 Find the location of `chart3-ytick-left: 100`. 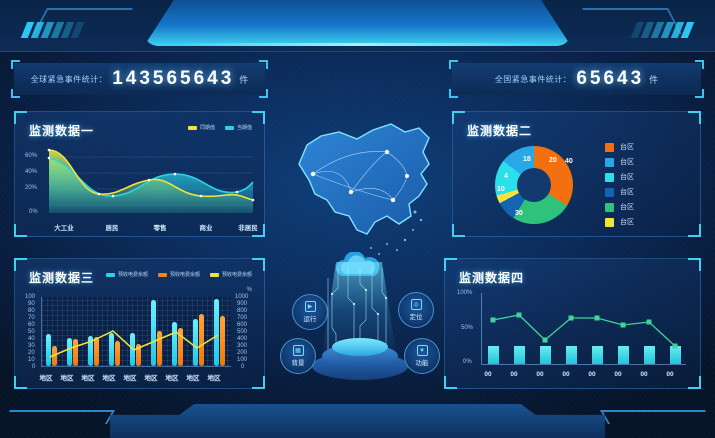

chart3-ytick-left: 100 is located at coordinates (30, 297).